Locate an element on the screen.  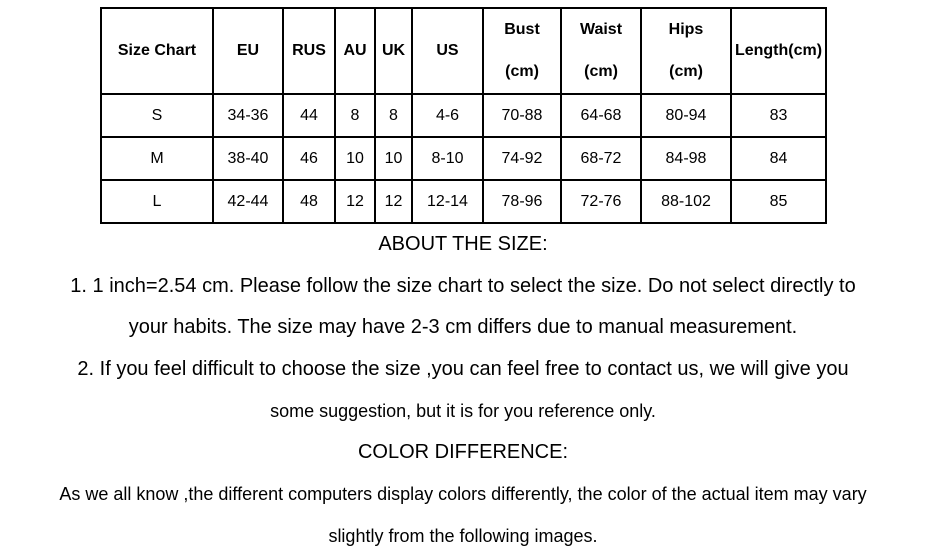
table-cell: 88-102 is located at coordinates (686, 201).